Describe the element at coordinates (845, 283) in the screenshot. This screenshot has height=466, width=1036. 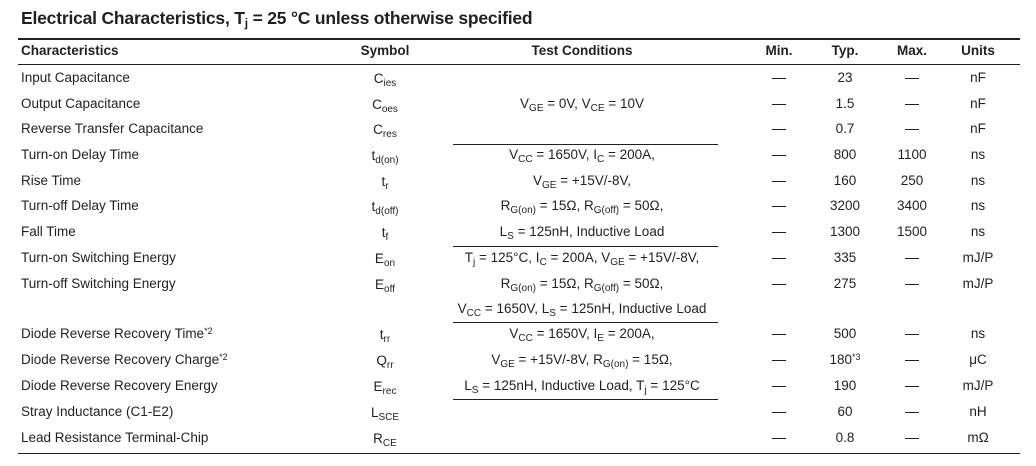
I see `typ-value: 275` at that location.